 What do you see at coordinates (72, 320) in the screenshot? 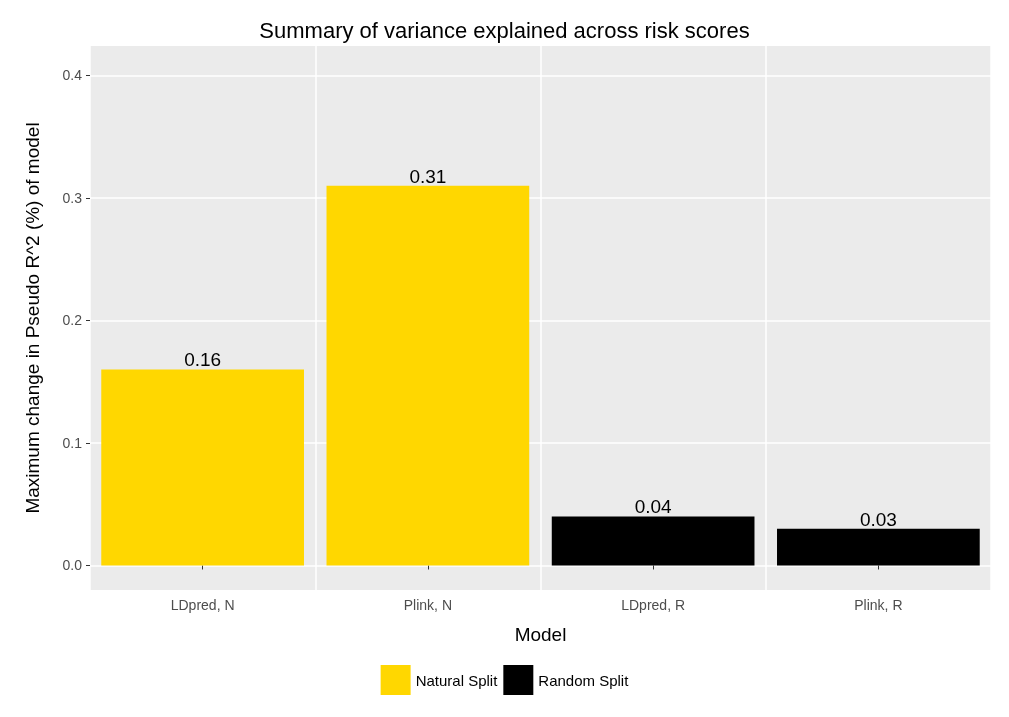
I see `y-tick-label: 0.2` at bounding box center [72, 320].